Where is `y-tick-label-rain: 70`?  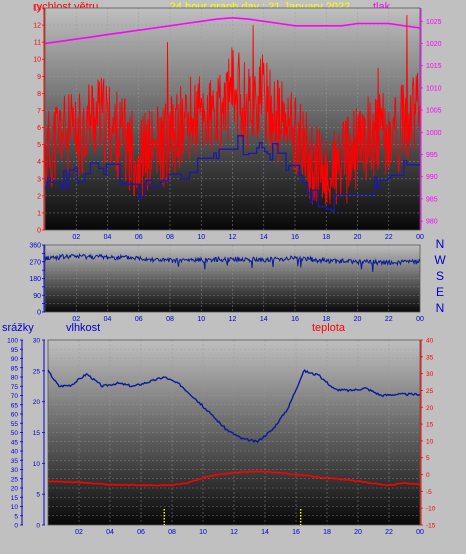
y-tick-label-rain: 70 is located at coordinates (15, 396).